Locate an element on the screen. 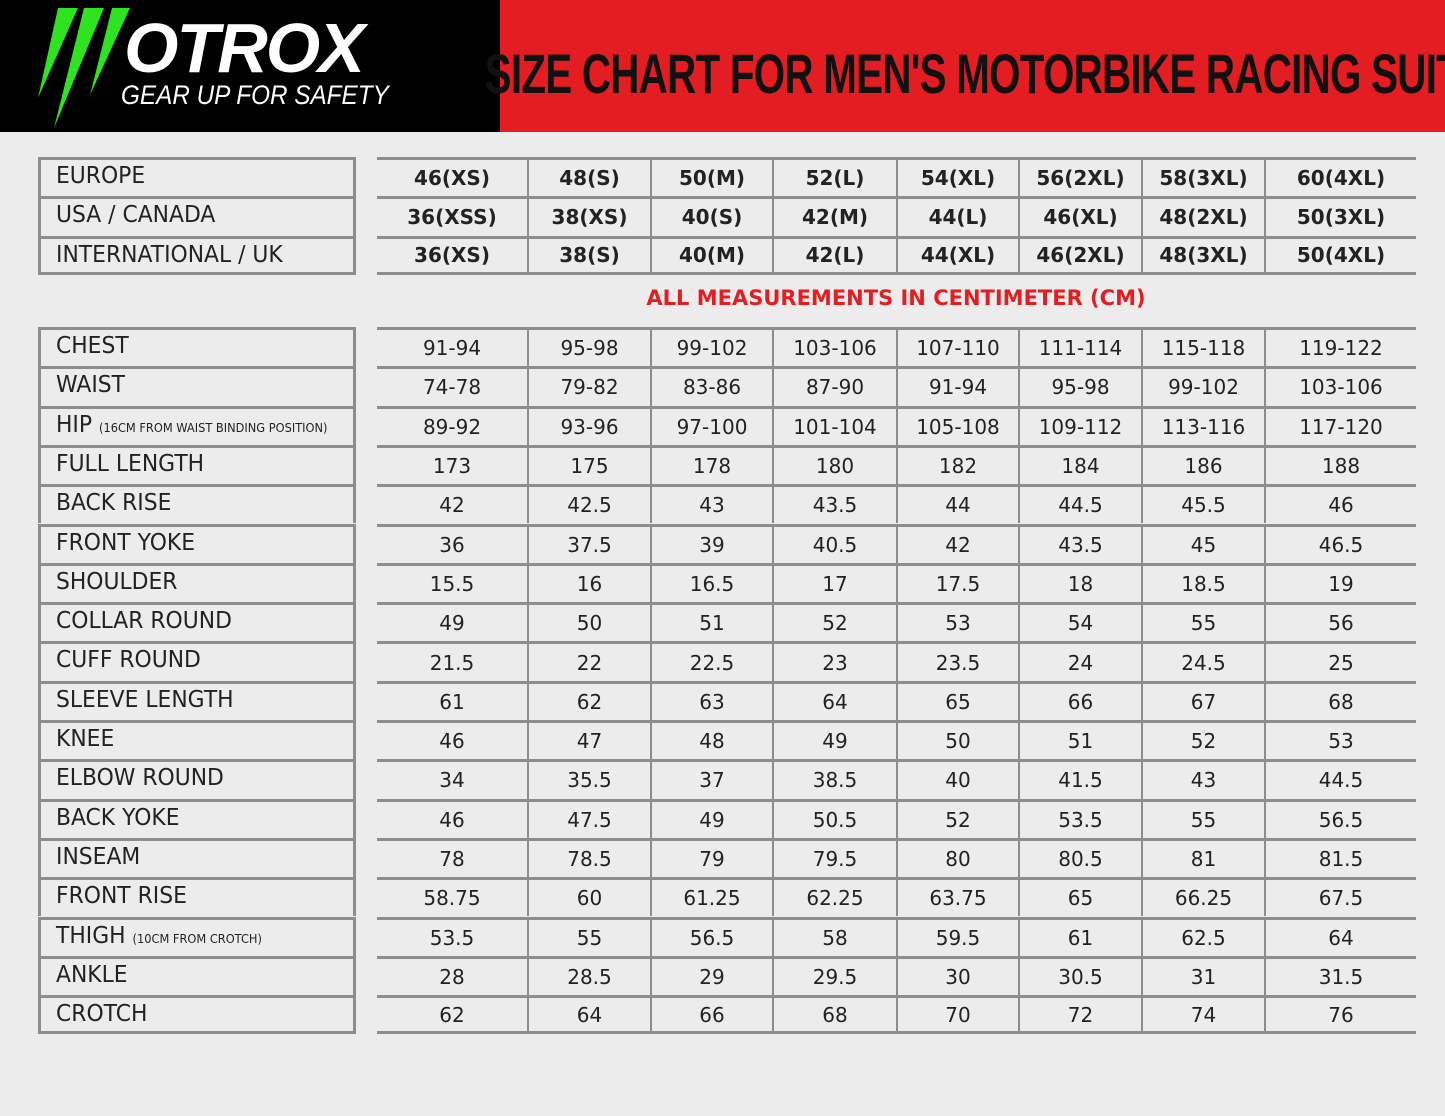  table-cell: 36(XSS) is located at coordinates (452, 217).